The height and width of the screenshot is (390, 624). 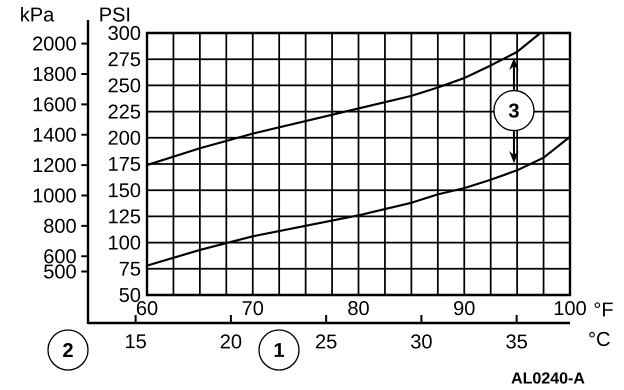 What do you see at coordinates (55, 165) in the screenshot?
I see `y2-tick-label: 1200` at bounding box center [55, 165].